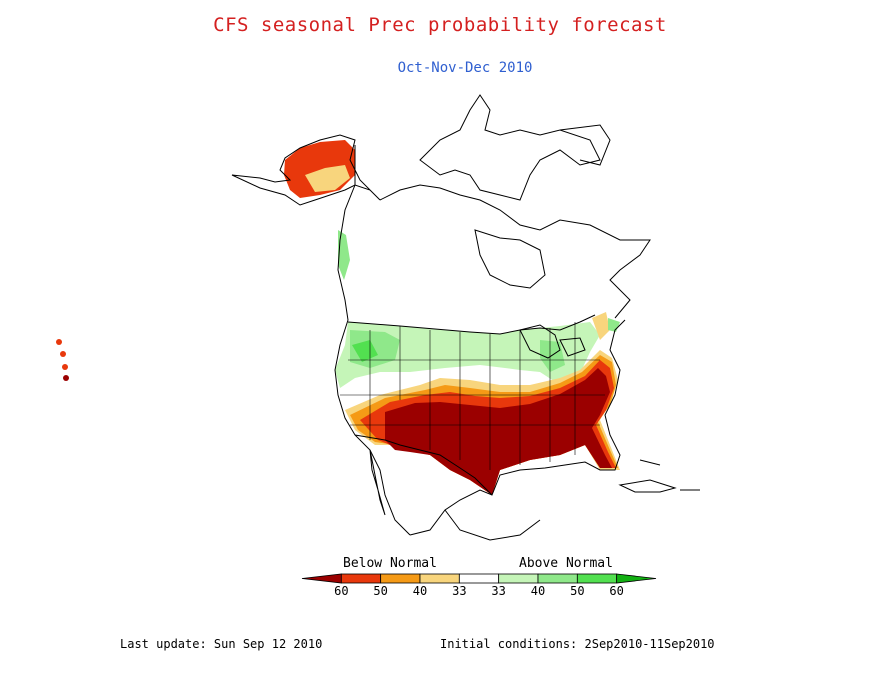  Describe the element at coordinates (510, 259) in the screenshot. I see `hudson-bay` at that location.